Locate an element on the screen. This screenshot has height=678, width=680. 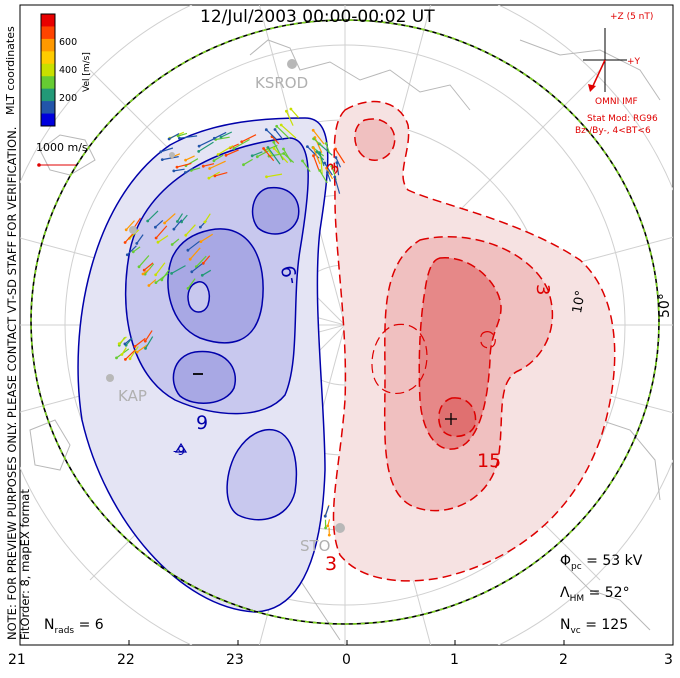
mlt-tick-0: 0 is located at coordinates (346, 660).